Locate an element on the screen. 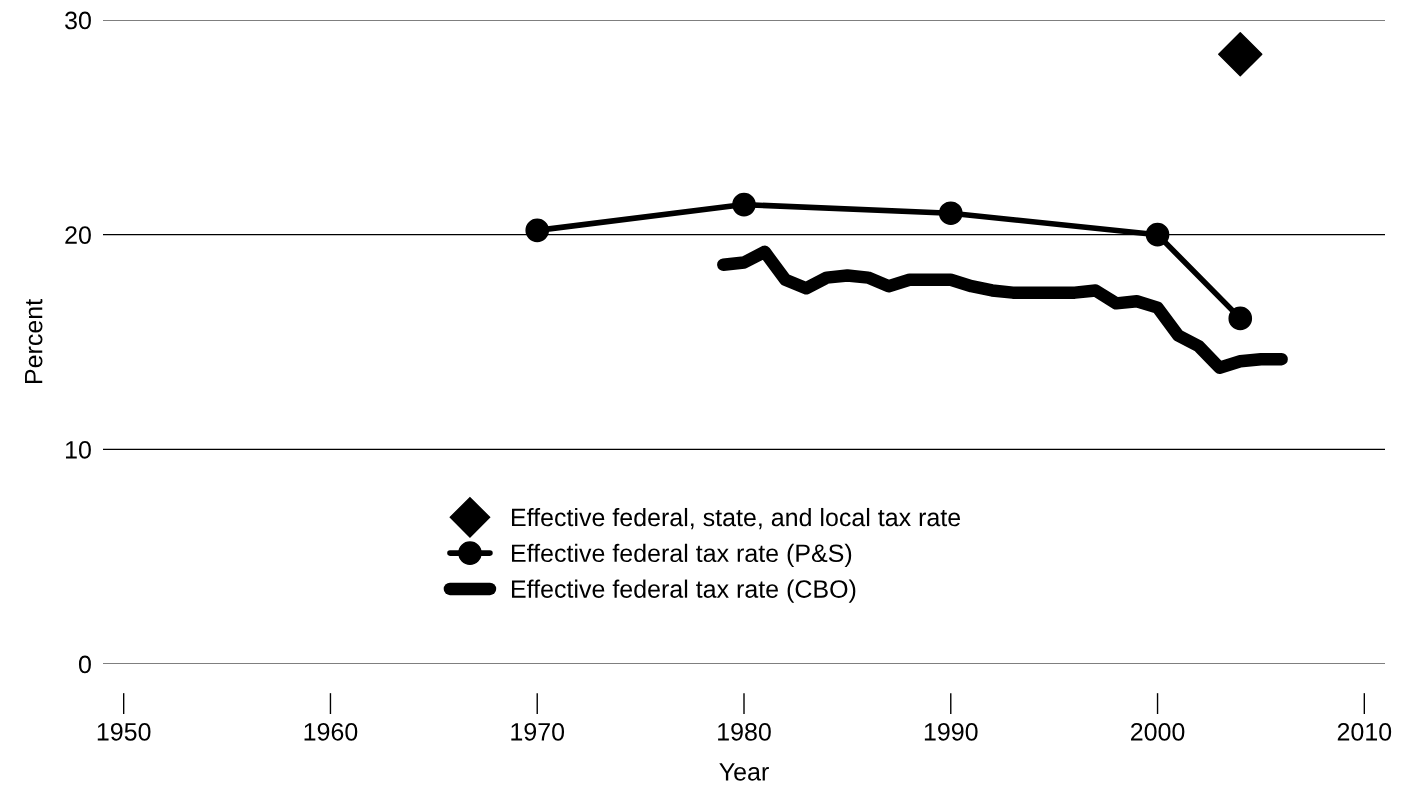 Image resolution: width=1407 pixels, height=789 pixels. x-tick-label: 1970 is located at coordinates (538, 731).